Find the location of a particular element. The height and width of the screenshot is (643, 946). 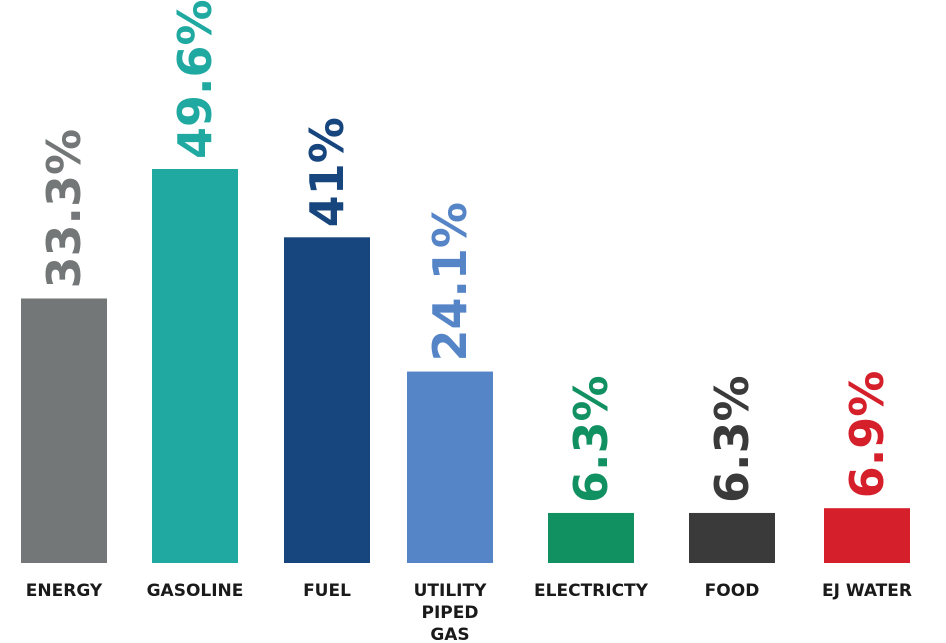

category-label-line: EJ WATER is located at coordinates (867, 591).